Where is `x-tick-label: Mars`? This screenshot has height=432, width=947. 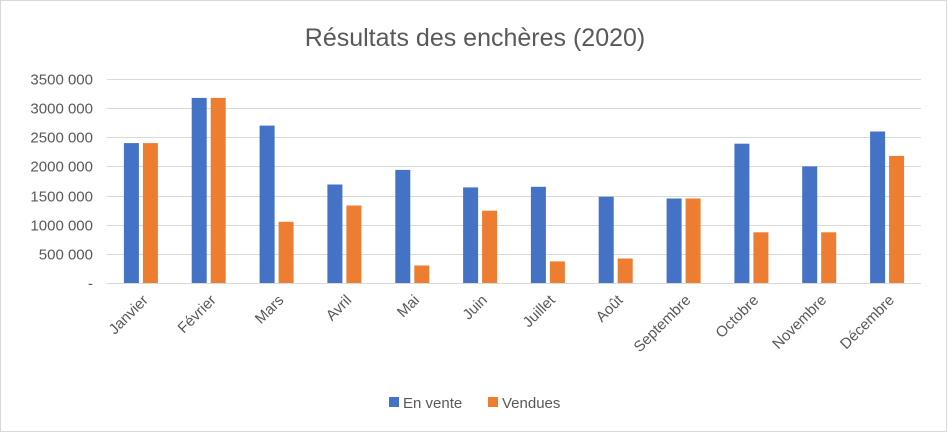 x-tick-label: Mars is located at coordinates (270, 310).